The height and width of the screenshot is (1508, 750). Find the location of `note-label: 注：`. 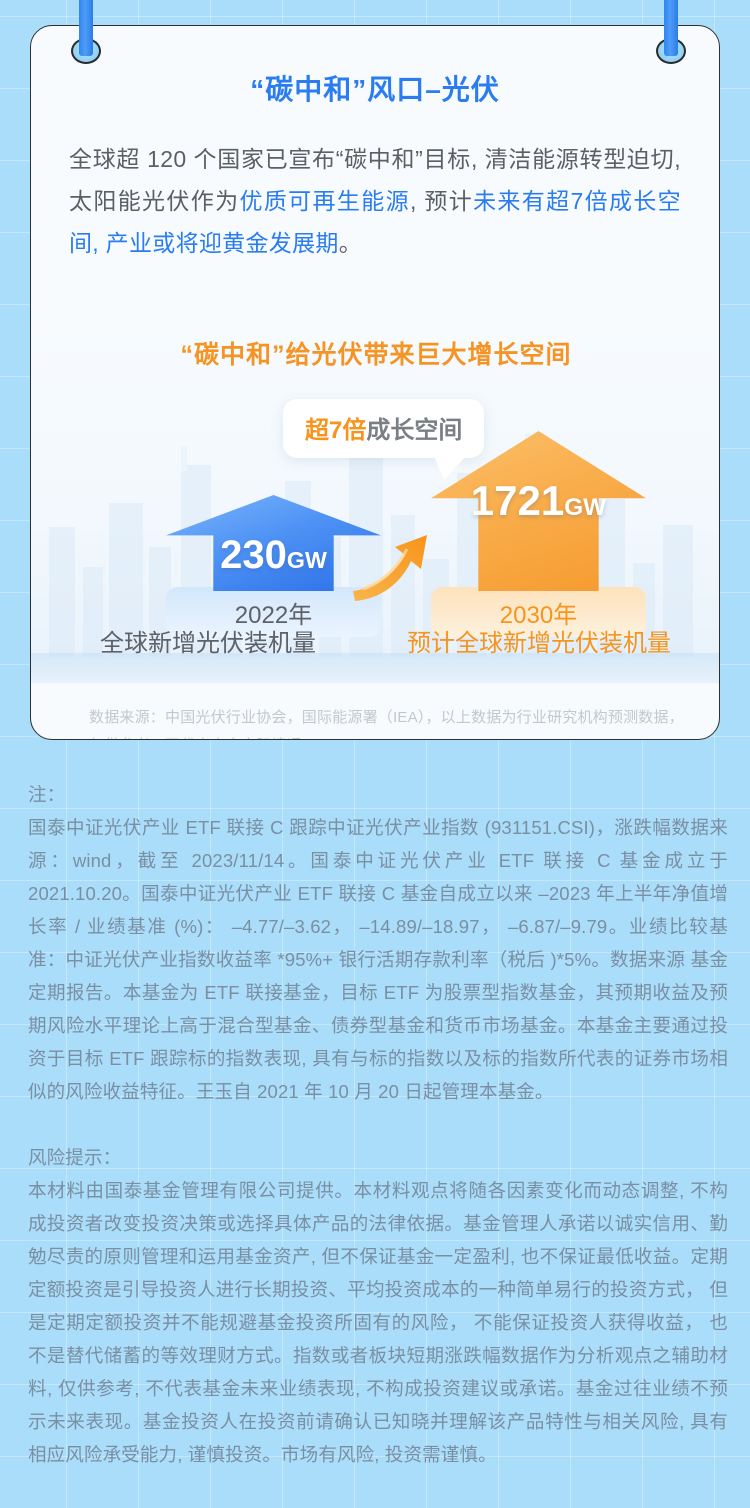

note-label: 注： is located at coordinates (47, 794).